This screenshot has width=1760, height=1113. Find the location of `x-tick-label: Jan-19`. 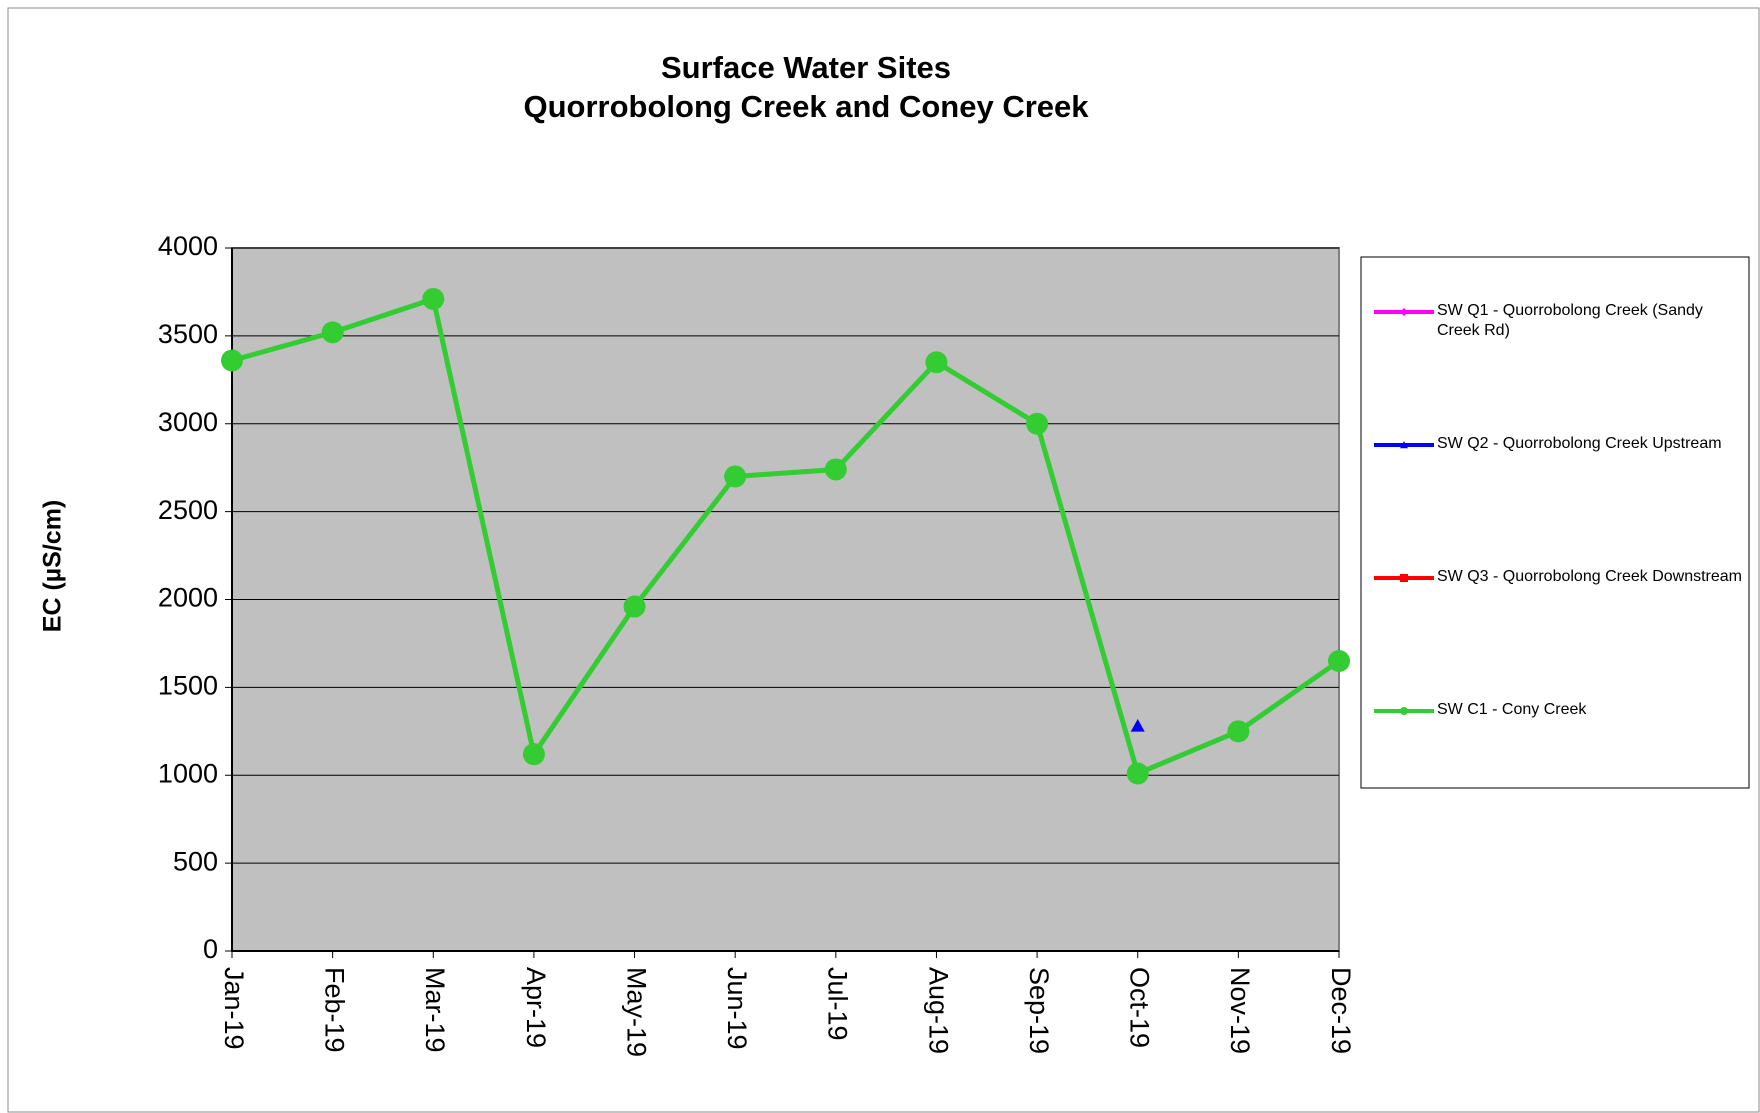

x-tick-label: Jan-19 is located at coordinates (234, 1008).